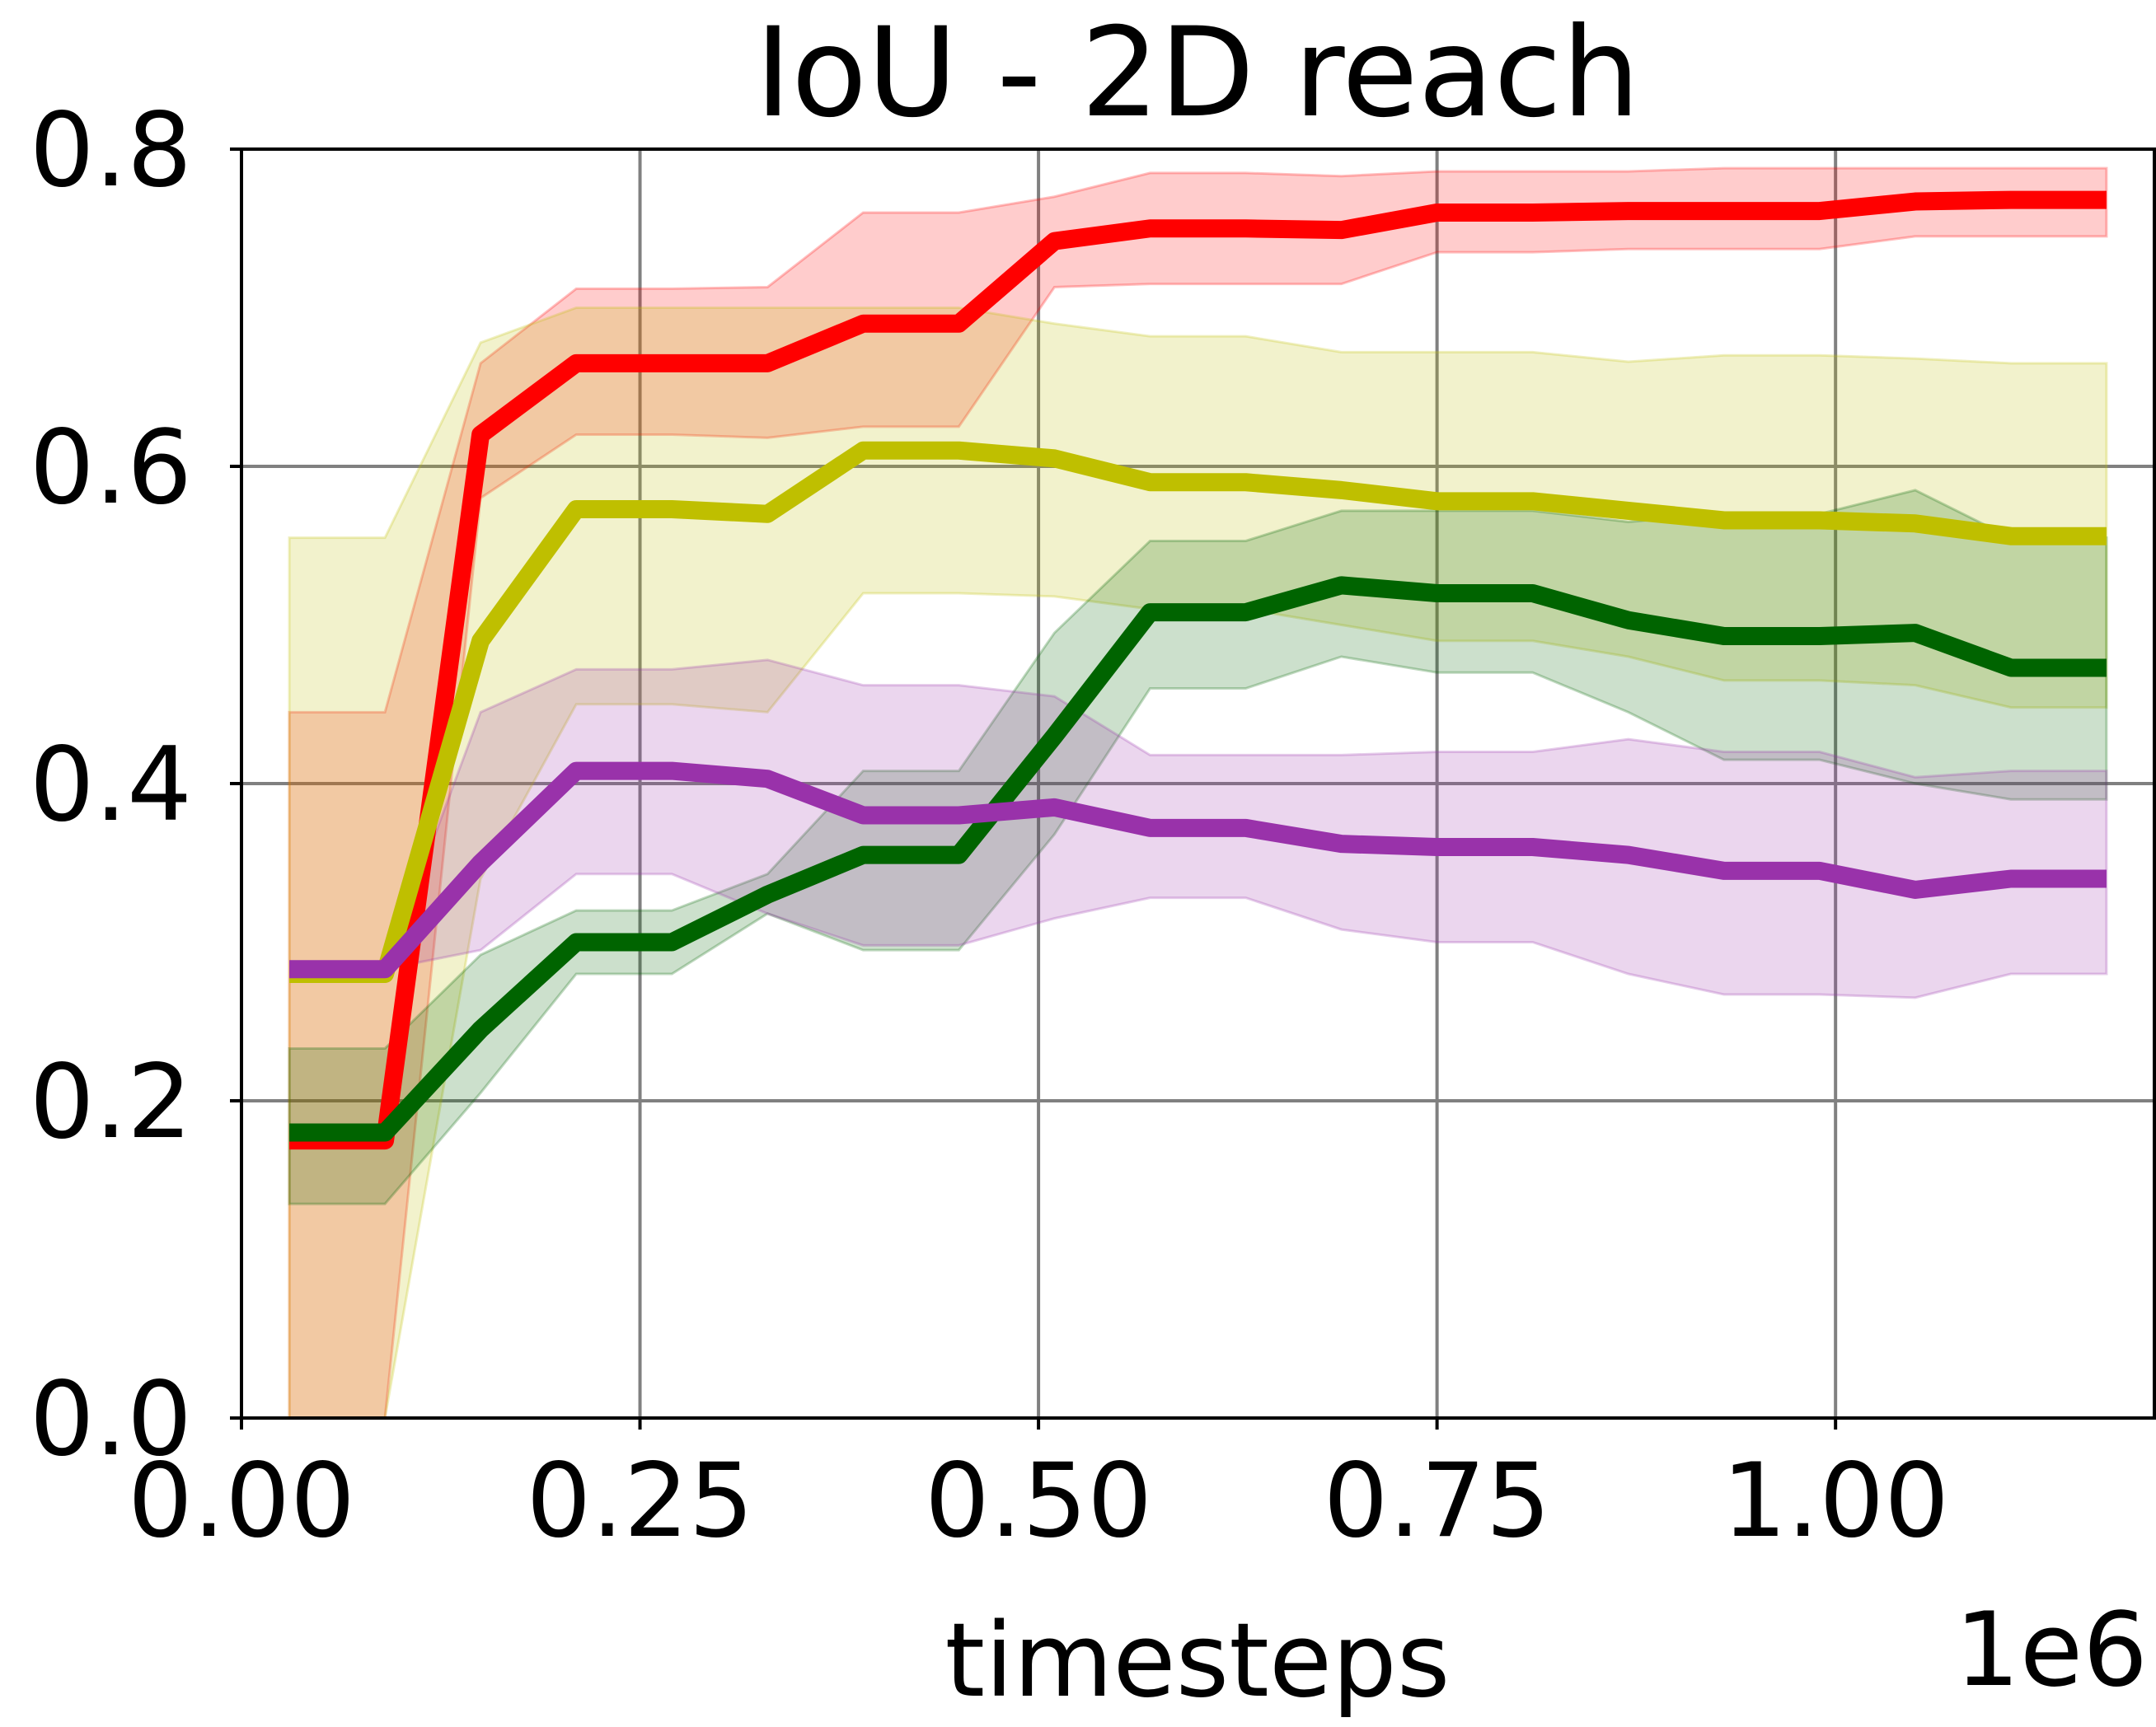 This screenshot has height=1727, width=2156. What do you see at coordinates (111, 1419) in the screenshot?
I see `y-tick-label: 0.0` at bounding box center [111, 1419].